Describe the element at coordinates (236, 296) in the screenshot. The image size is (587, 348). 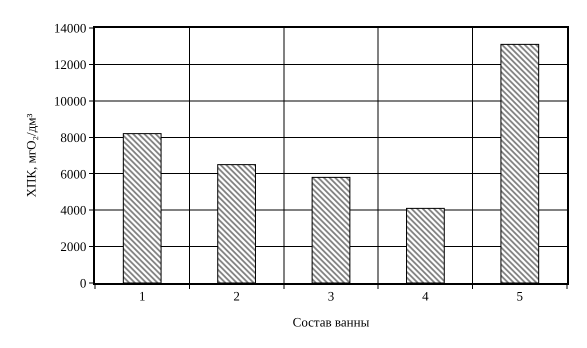
I see `x-tick-label: 2` at that location.